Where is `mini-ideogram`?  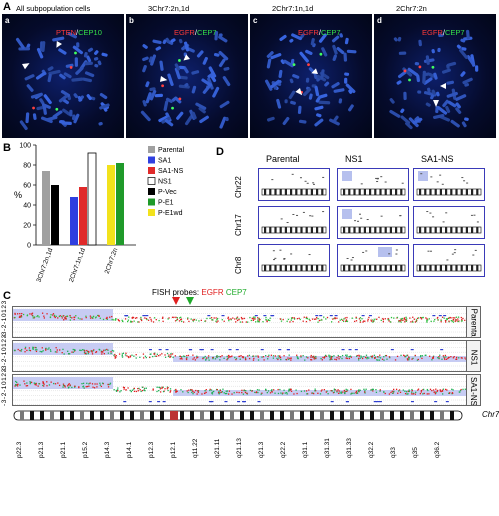 mini-ideogram is located at coordinates (449, 192).